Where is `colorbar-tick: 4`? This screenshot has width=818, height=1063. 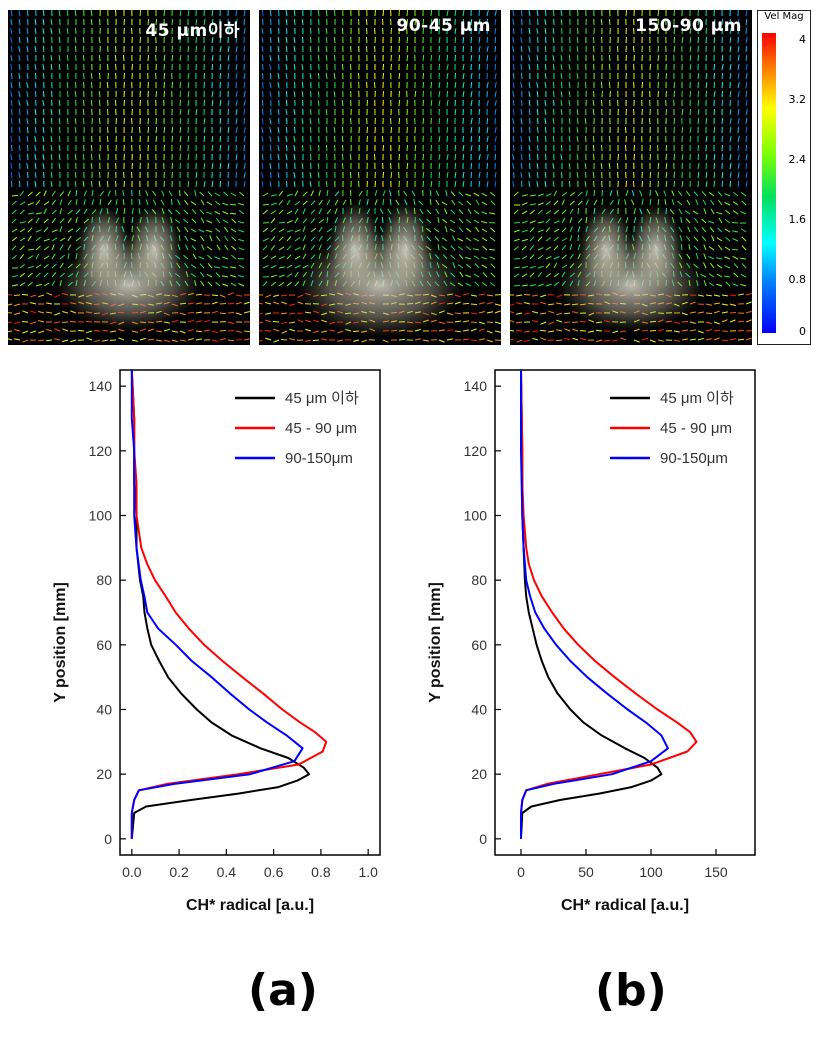 colorbar-tick: 4 is located at coordinates (802, 39).